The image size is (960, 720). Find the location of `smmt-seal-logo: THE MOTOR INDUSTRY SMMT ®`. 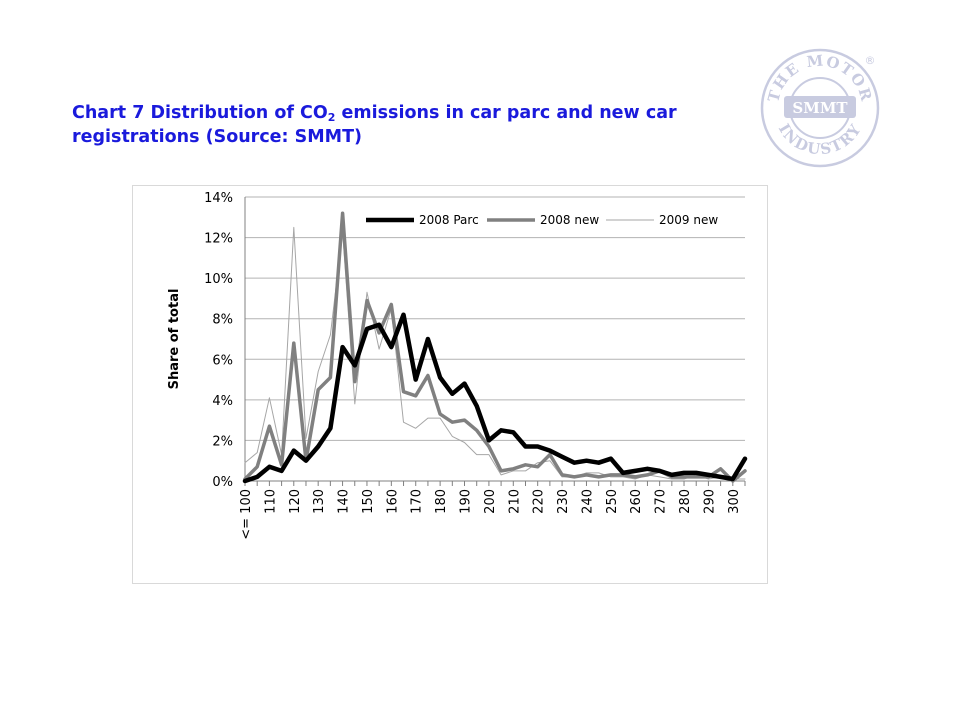

smmt-seal-logo: THE MOTOR INDUSTRY SMMT ® is located at coordinates (820, 108).